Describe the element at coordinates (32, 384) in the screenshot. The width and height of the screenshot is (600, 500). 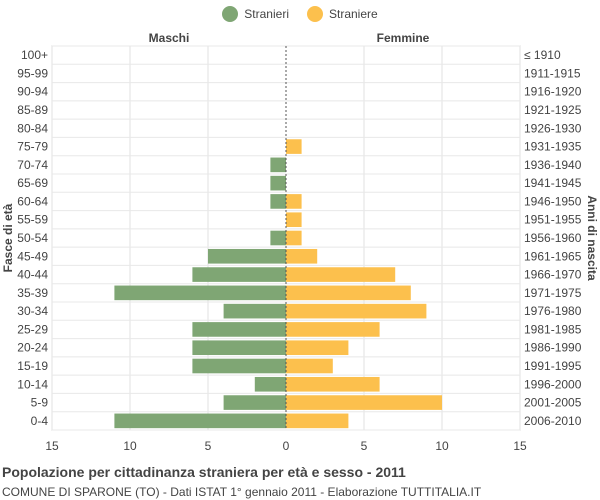
I see `age-tick-label: 10-14` at that location.